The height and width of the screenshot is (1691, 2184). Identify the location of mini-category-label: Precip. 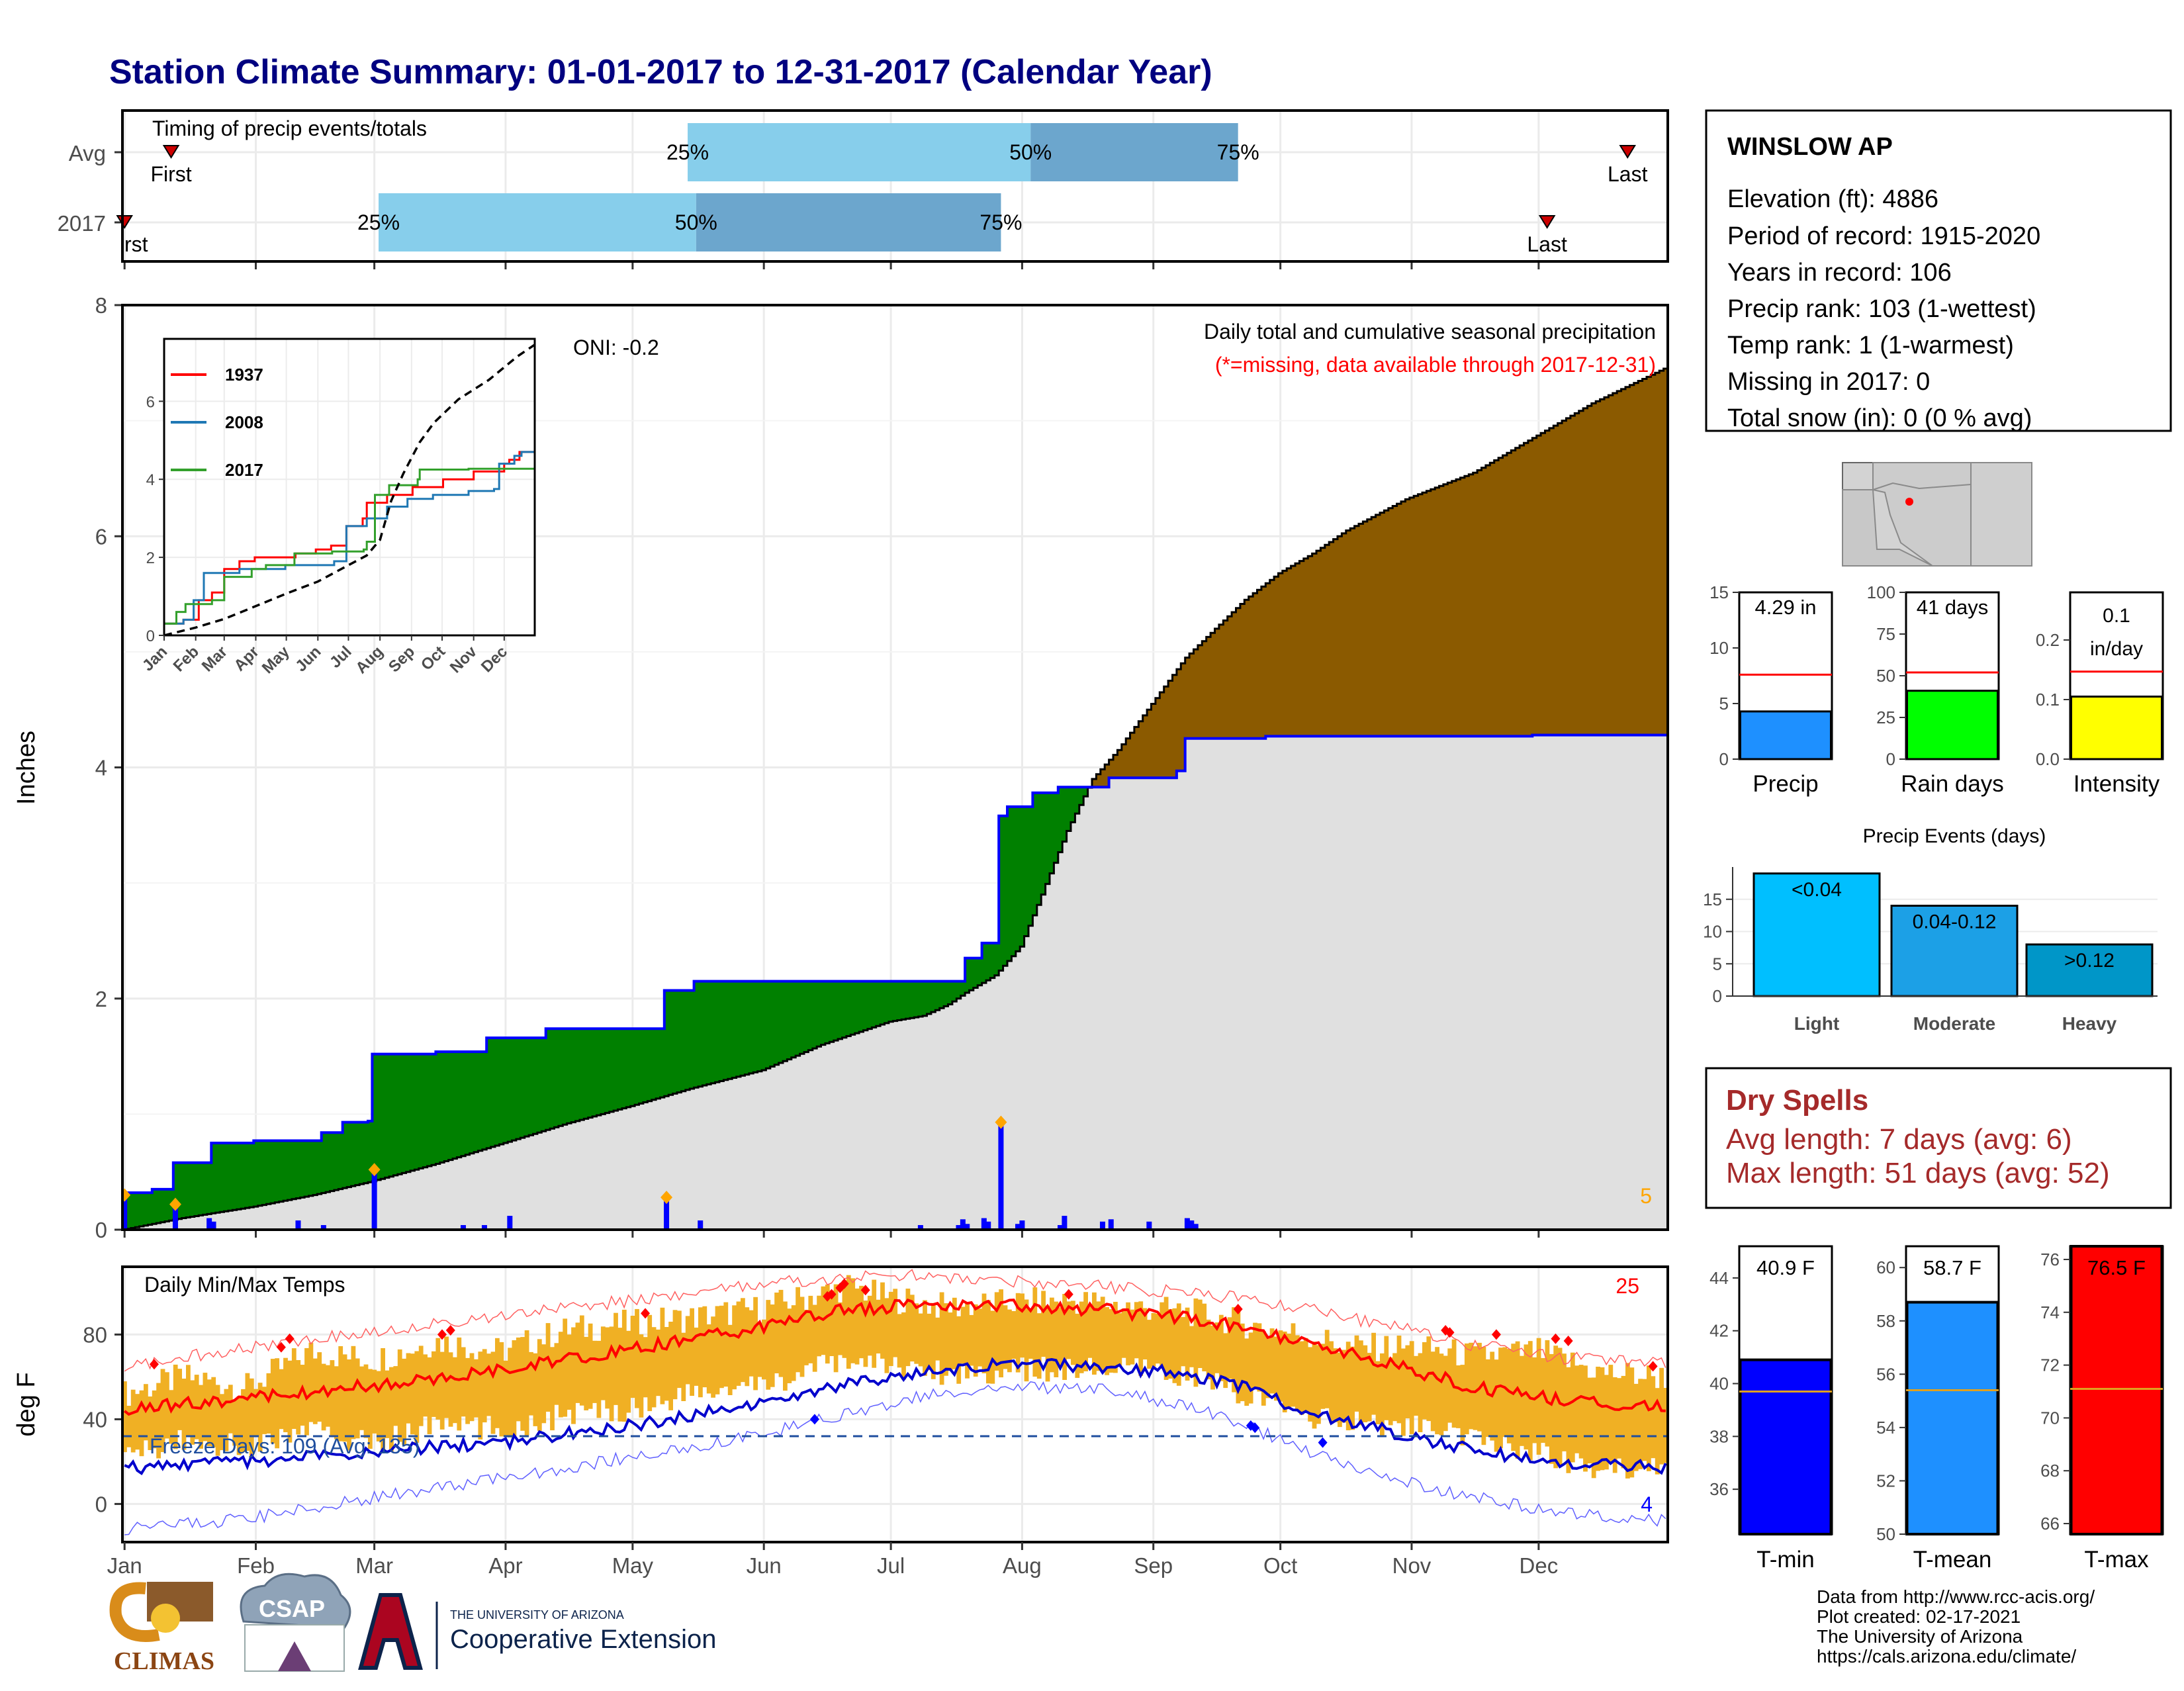
(1785, 784).